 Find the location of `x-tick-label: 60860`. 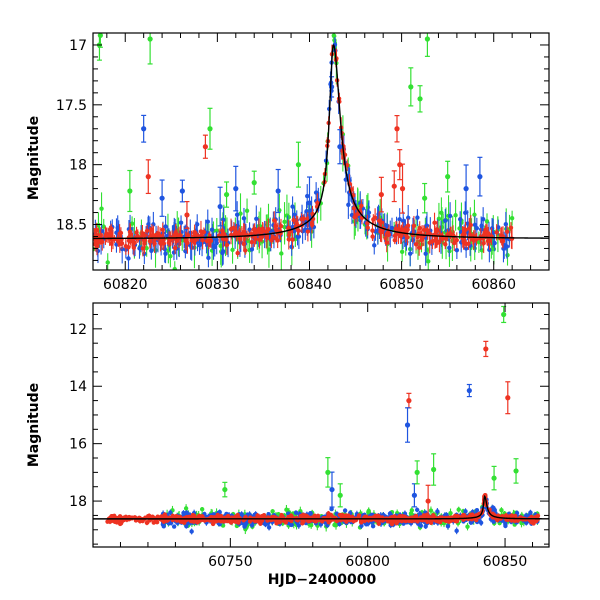

x-tick-label: 60860 is located at coordinates (493, 285).